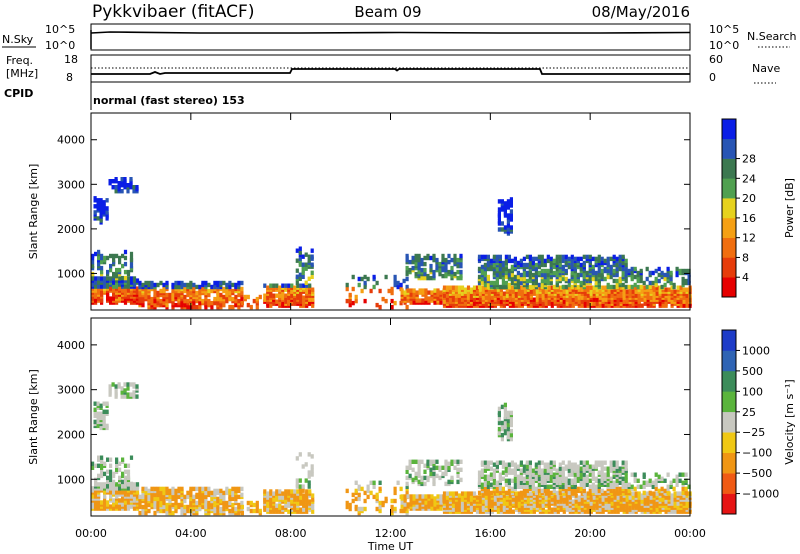 This screenshot has width=800, height=554. What do you see at coordinates (749, 218) in the screenshot?
I see `colorbar-tick-label: 16` at bounding box center [749, 218].